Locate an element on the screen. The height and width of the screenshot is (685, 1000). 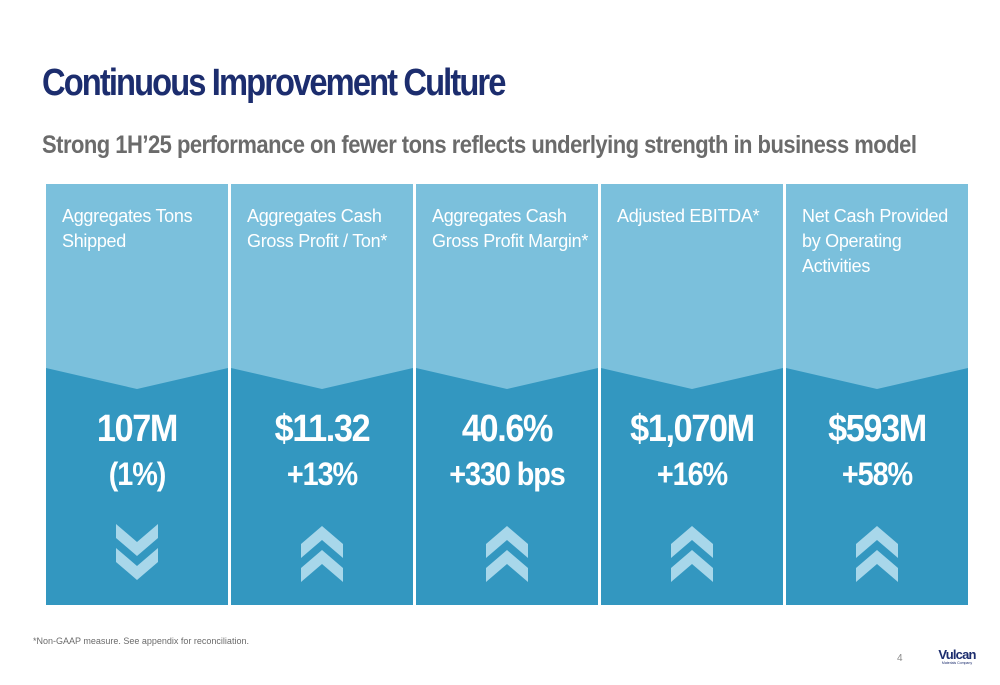
logo-name: Vulcan is located at coordinates (957, 654).